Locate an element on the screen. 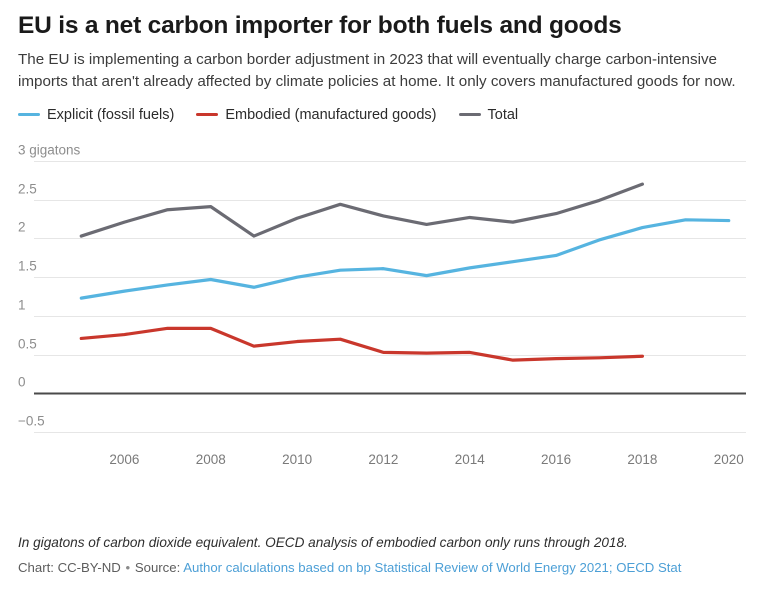 This screenshot has height=590, width=768. x-axis-tick-label: 2006 is located at coordinates (124, 459).